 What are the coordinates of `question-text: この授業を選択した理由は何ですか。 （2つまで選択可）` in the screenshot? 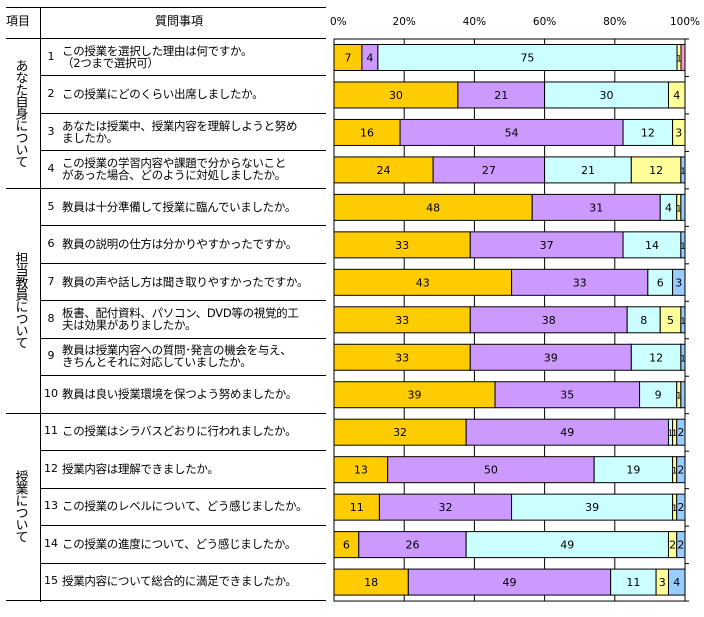 It's located at (157, 56).